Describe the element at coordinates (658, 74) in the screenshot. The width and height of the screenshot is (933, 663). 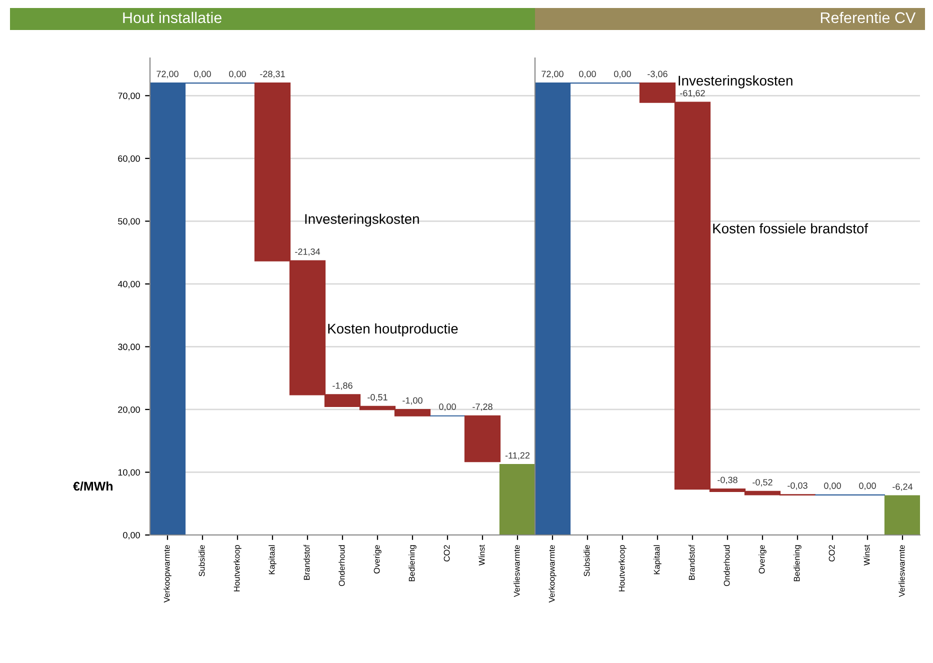
I see `data-label: -3,06` at that location.